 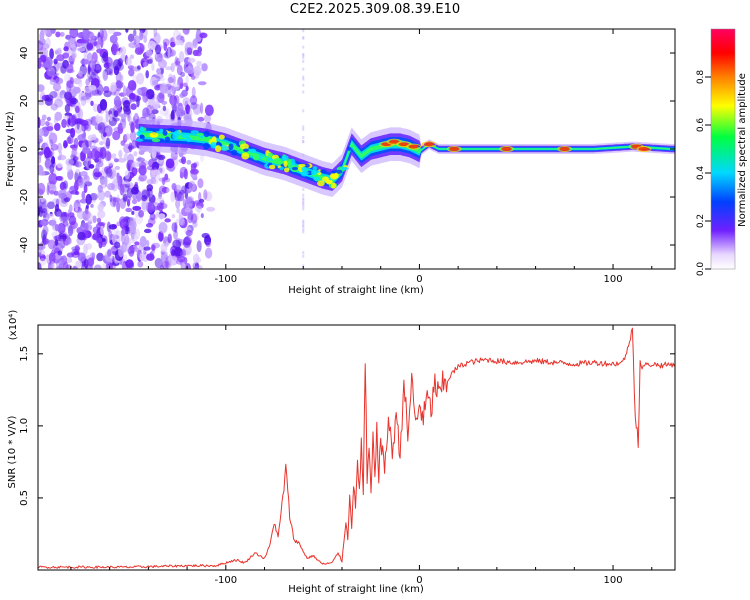 I want to click on spectrogram-noise-field, so click(x=171, y=149).